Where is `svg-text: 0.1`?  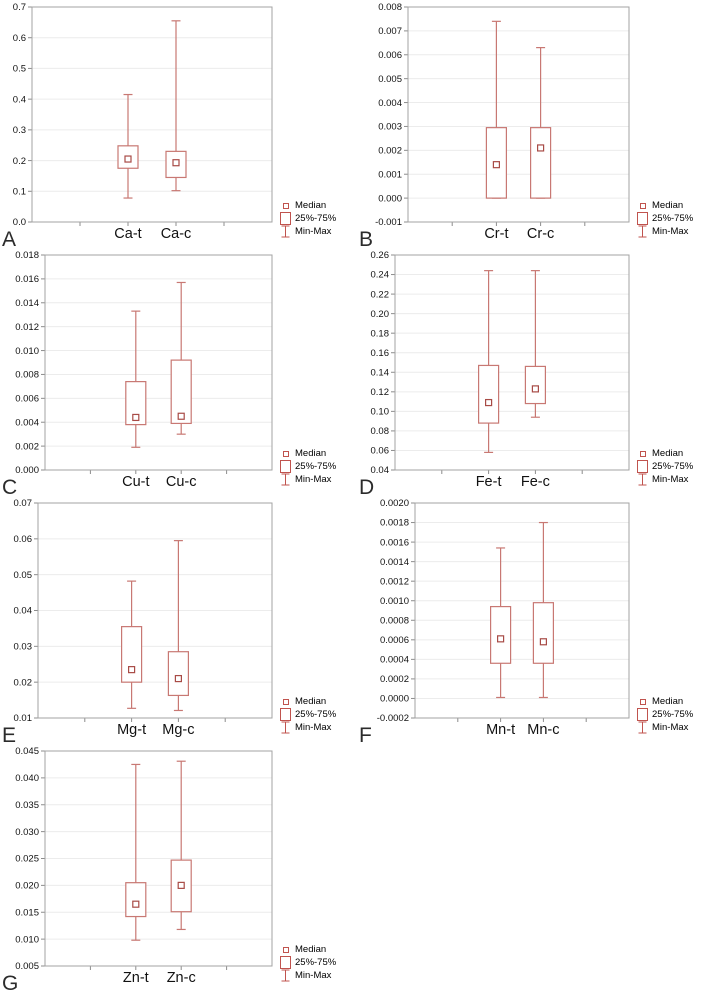 svg-text: 0.1 is located at coordinates (19, 191).